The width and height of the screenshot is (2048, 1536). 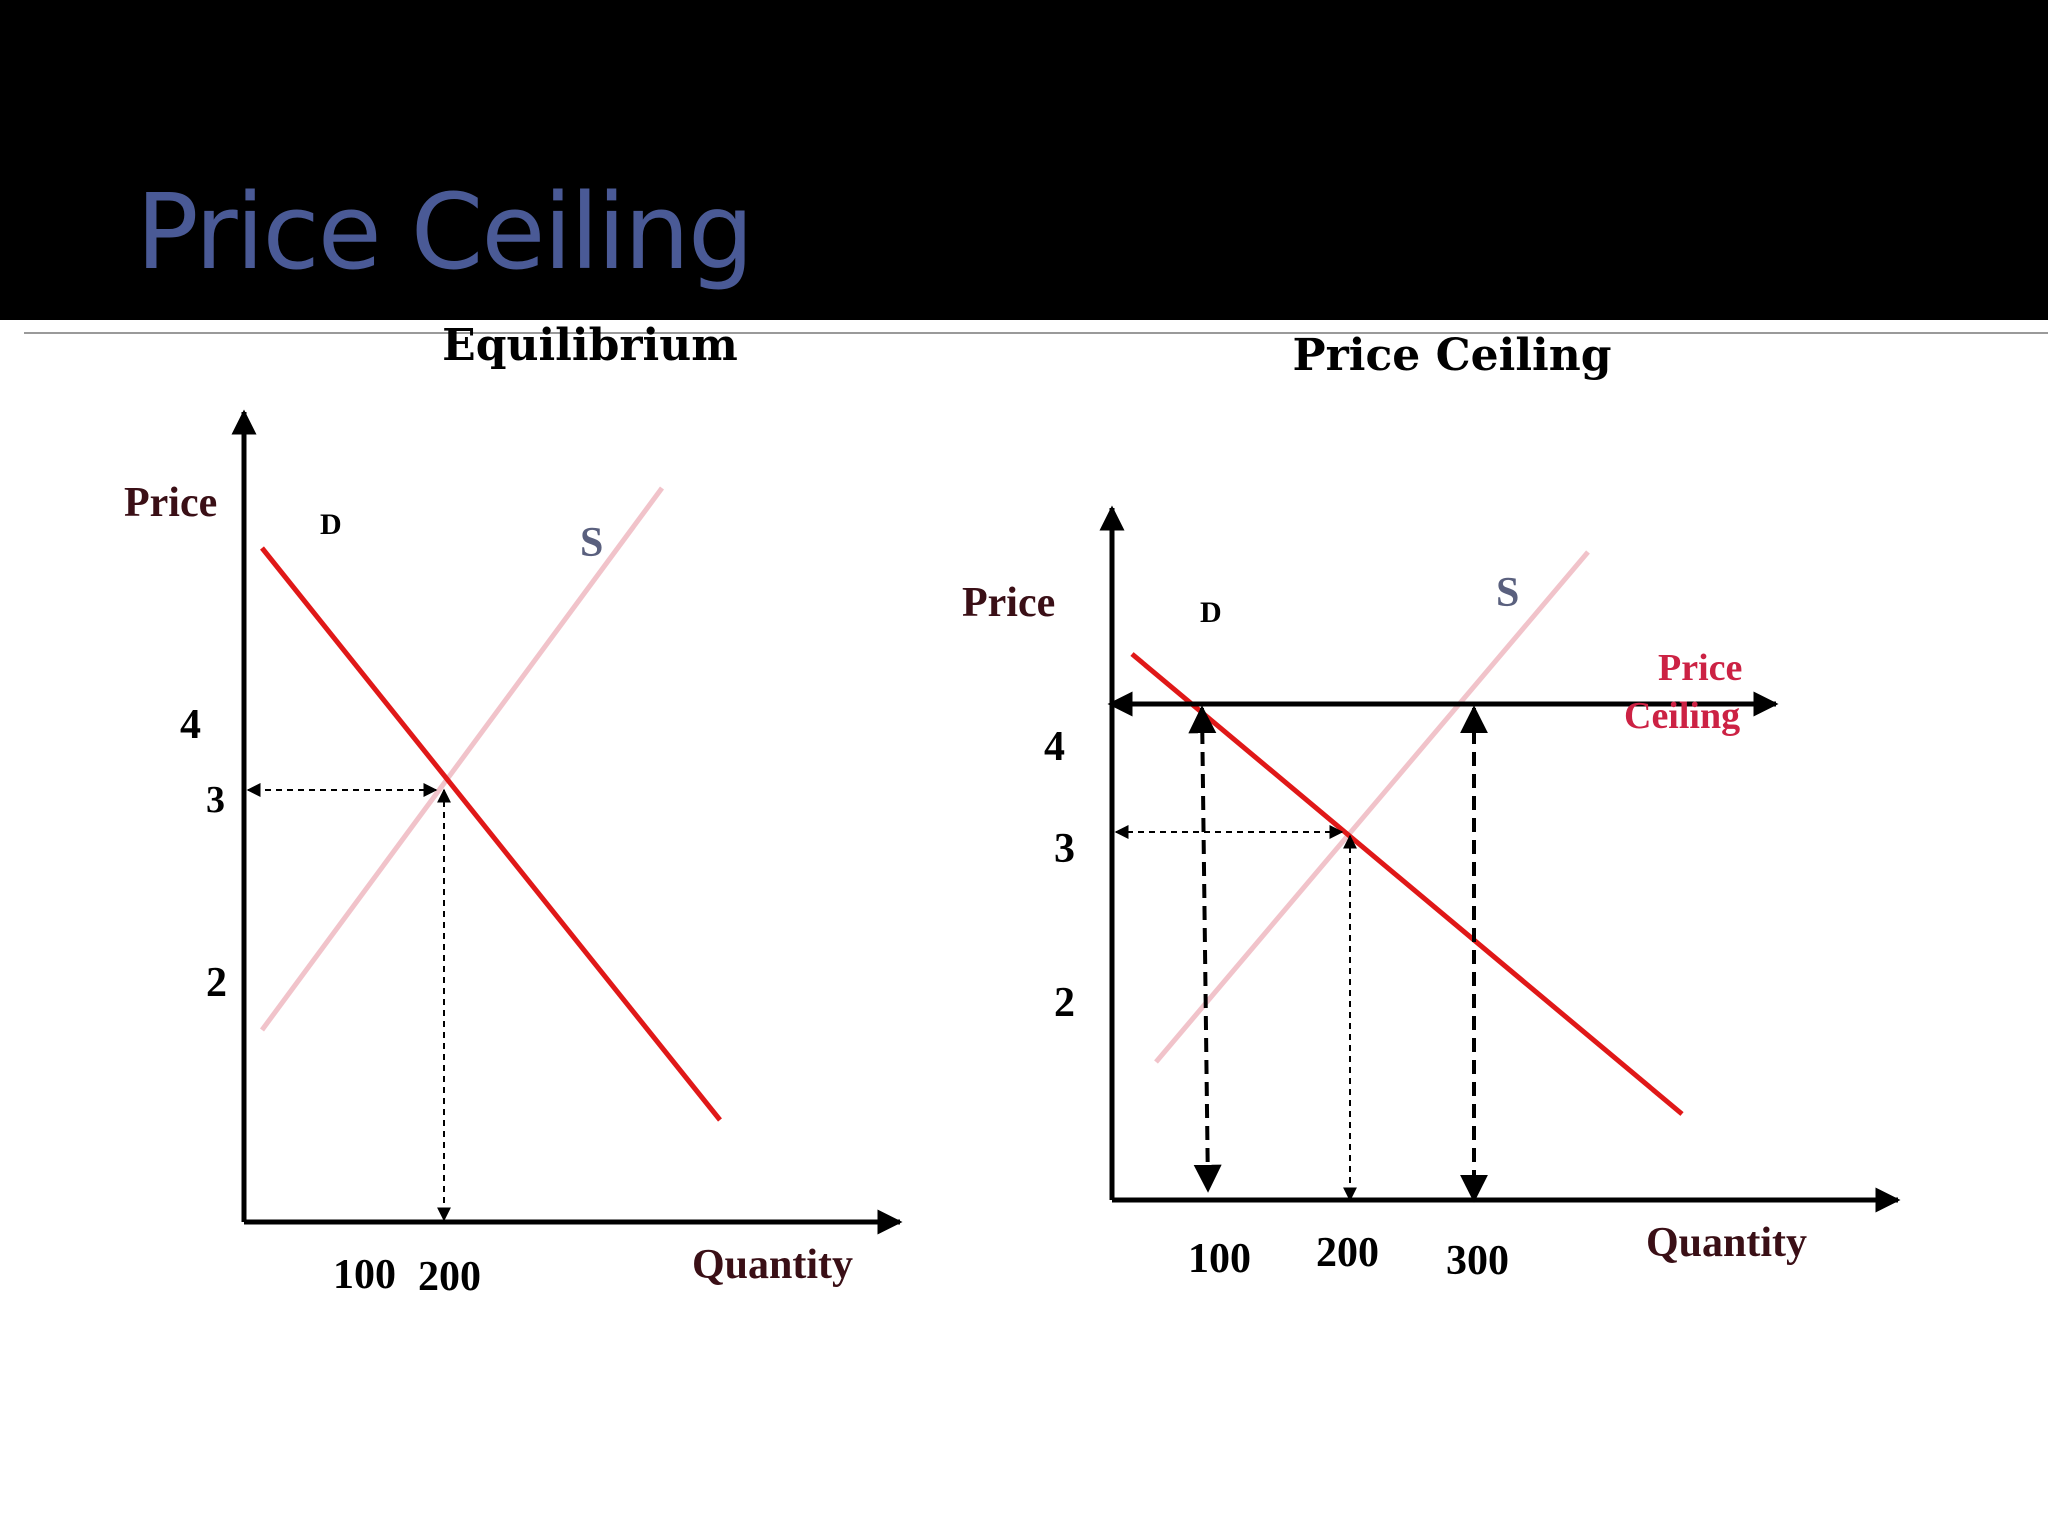 What do you see at coordinates (772, 1265) in the screenshot?
I see `equilibrium-quantity-label: Quantity` at bounding box center [772, 1265].